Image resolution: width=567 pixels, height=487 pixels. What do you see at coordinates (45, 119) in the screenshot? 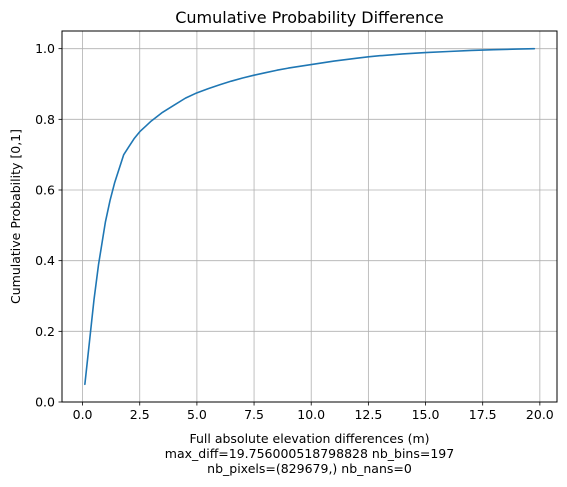
I see `y-tick-label: 0.8` at bounding box center [45, 119].